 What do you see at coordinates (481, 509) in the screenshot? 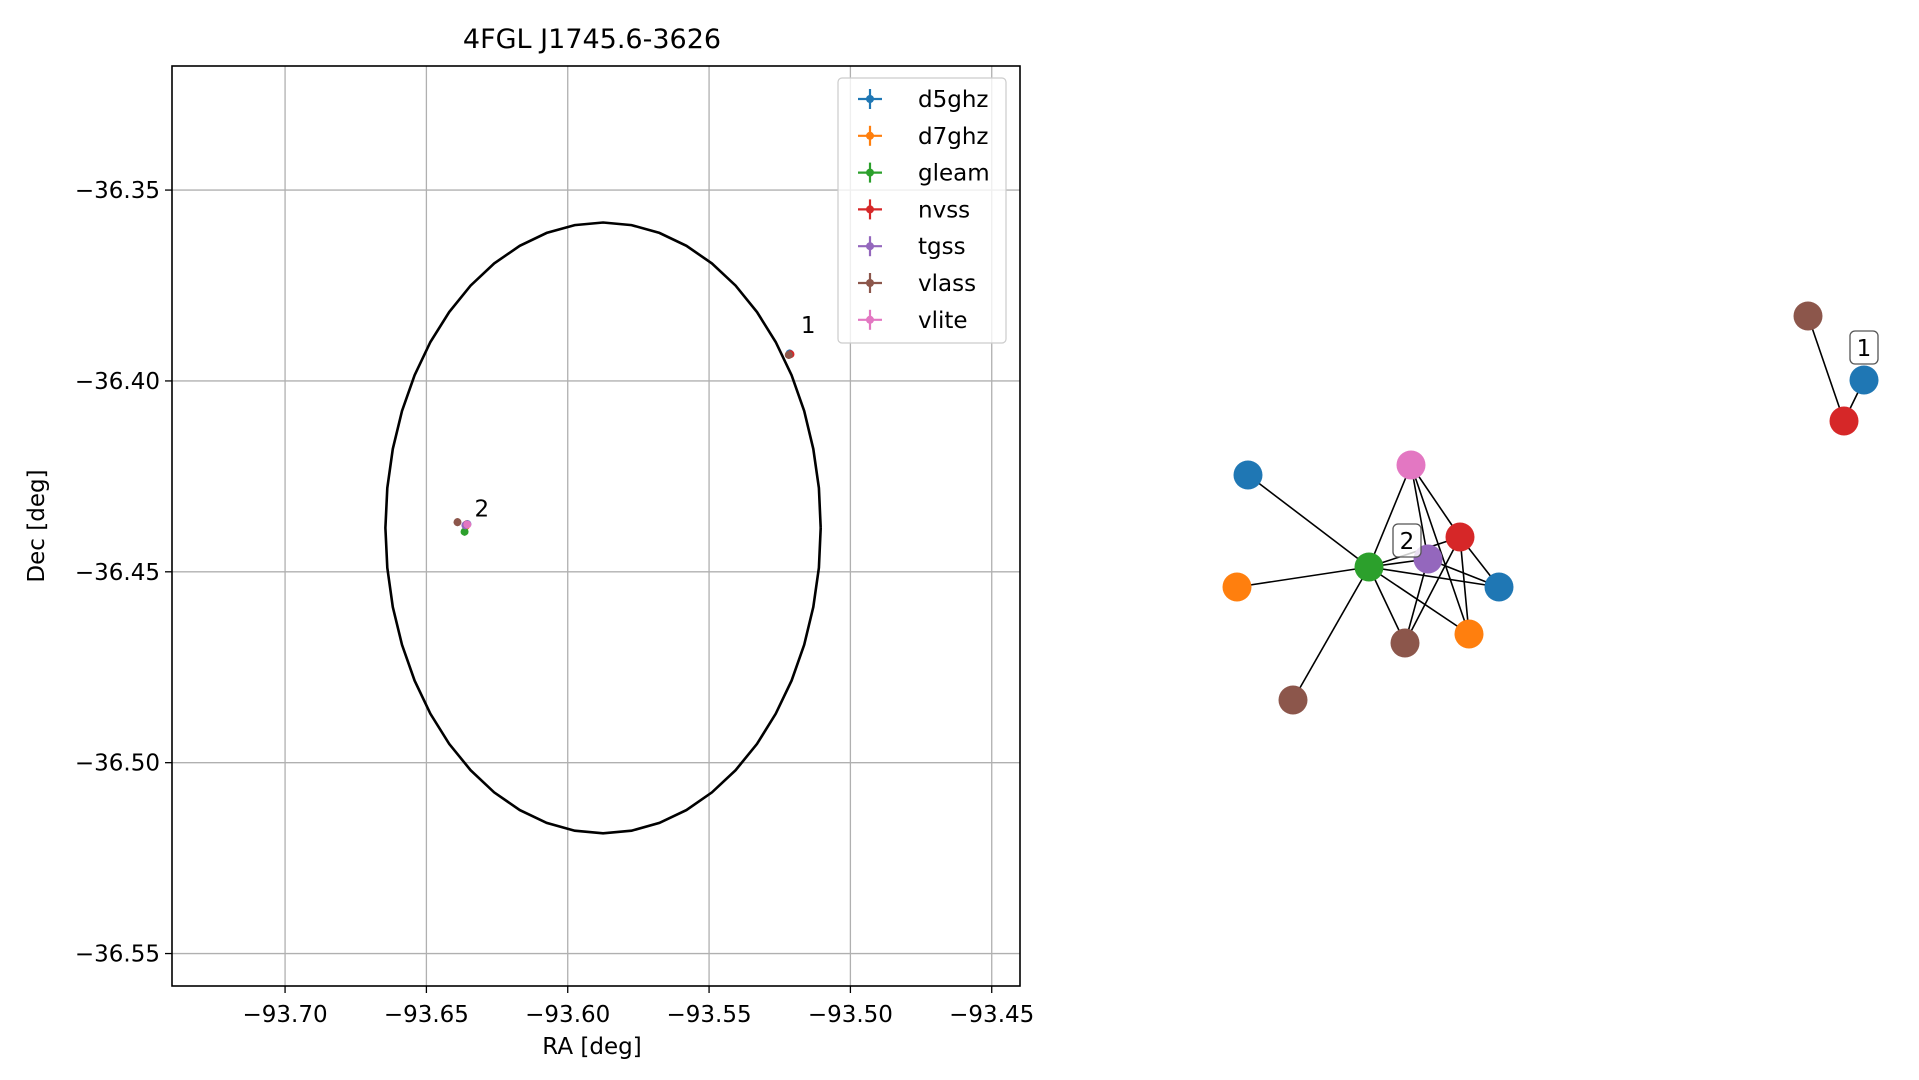
I see `annotation-label: 2` at bounding box center [481, 509].